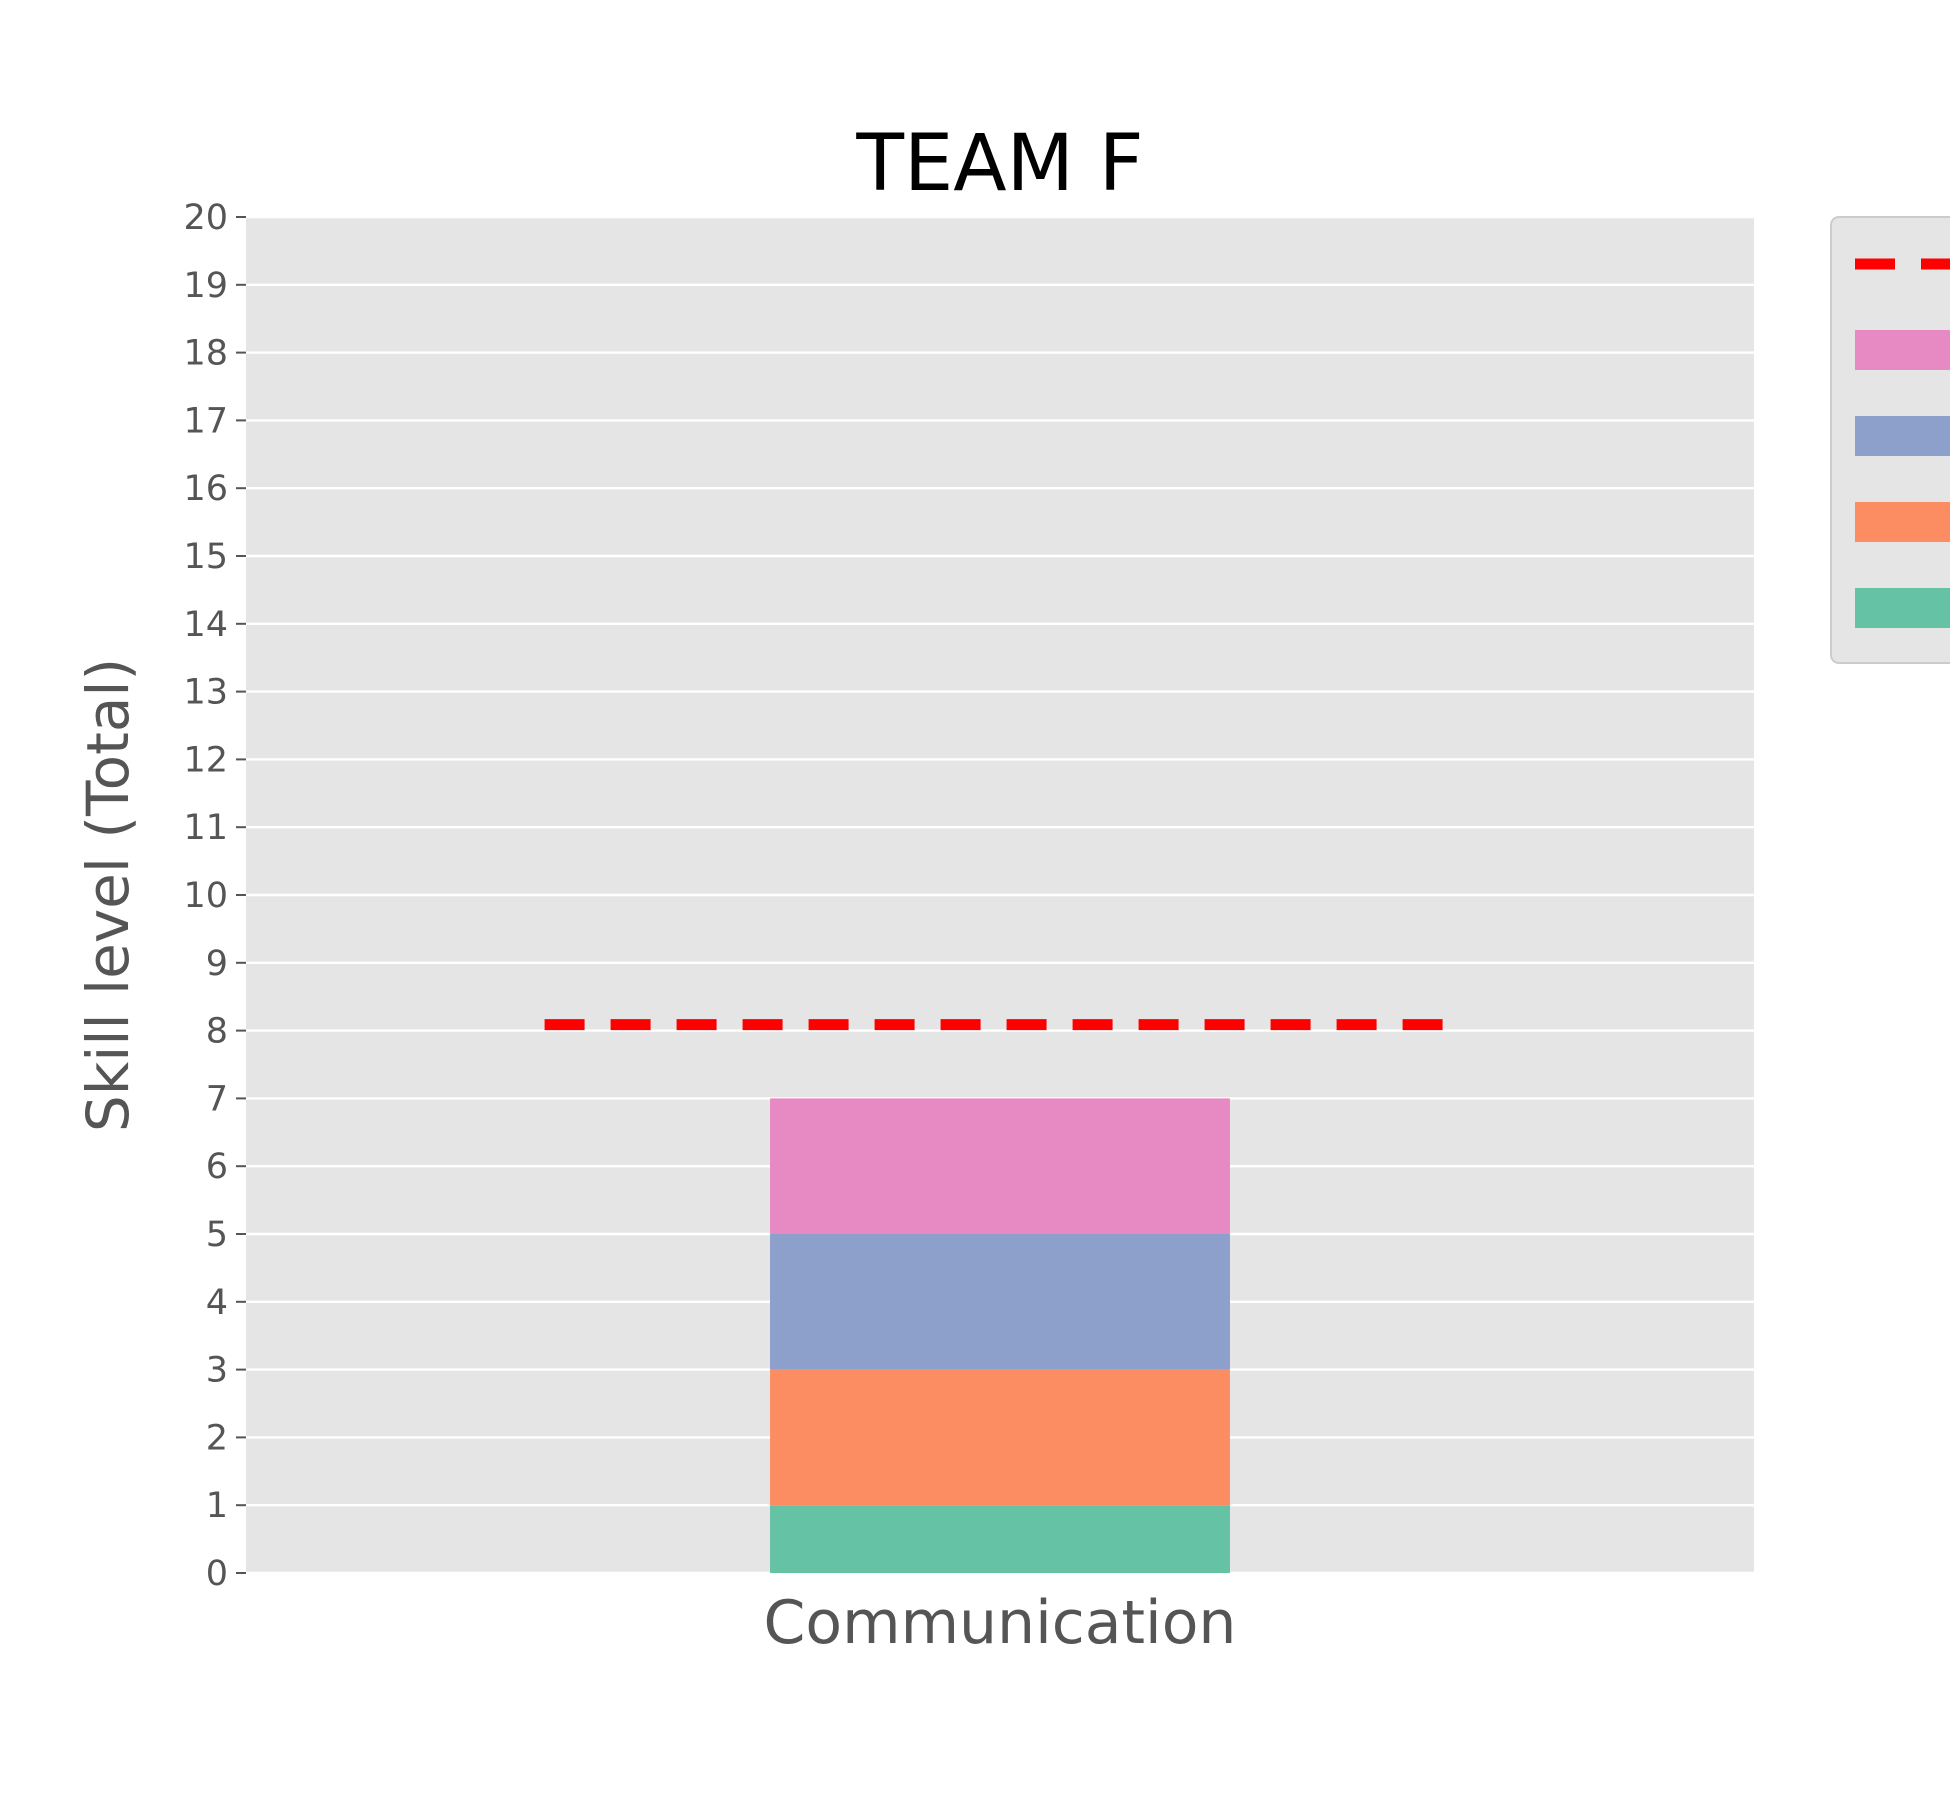  Describe the element at coordinates (999, 164) in the screenshot. I see `chart-title: TEAM F` at that location.